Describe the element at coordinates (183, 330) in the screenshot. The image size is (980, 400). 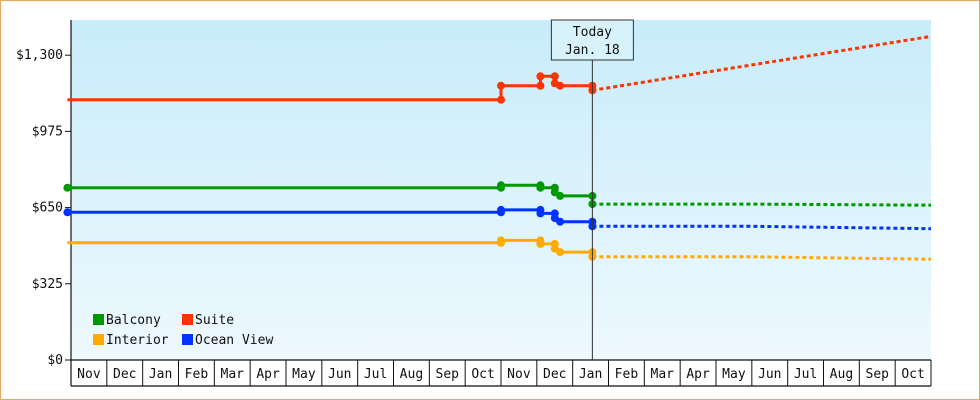
I see `legend: Balcony Suite Interior Ocean View` at that location.